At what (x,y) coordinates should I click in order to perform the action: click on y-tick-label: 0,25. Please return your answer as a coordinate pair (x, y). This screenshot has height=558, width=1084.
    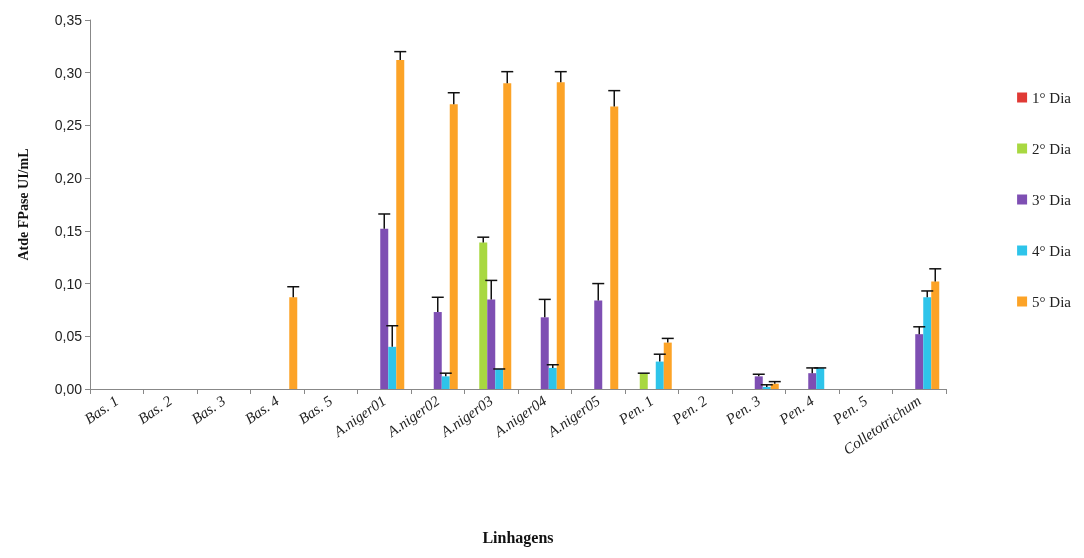
    Looking at the image, I should click on (68, 125).